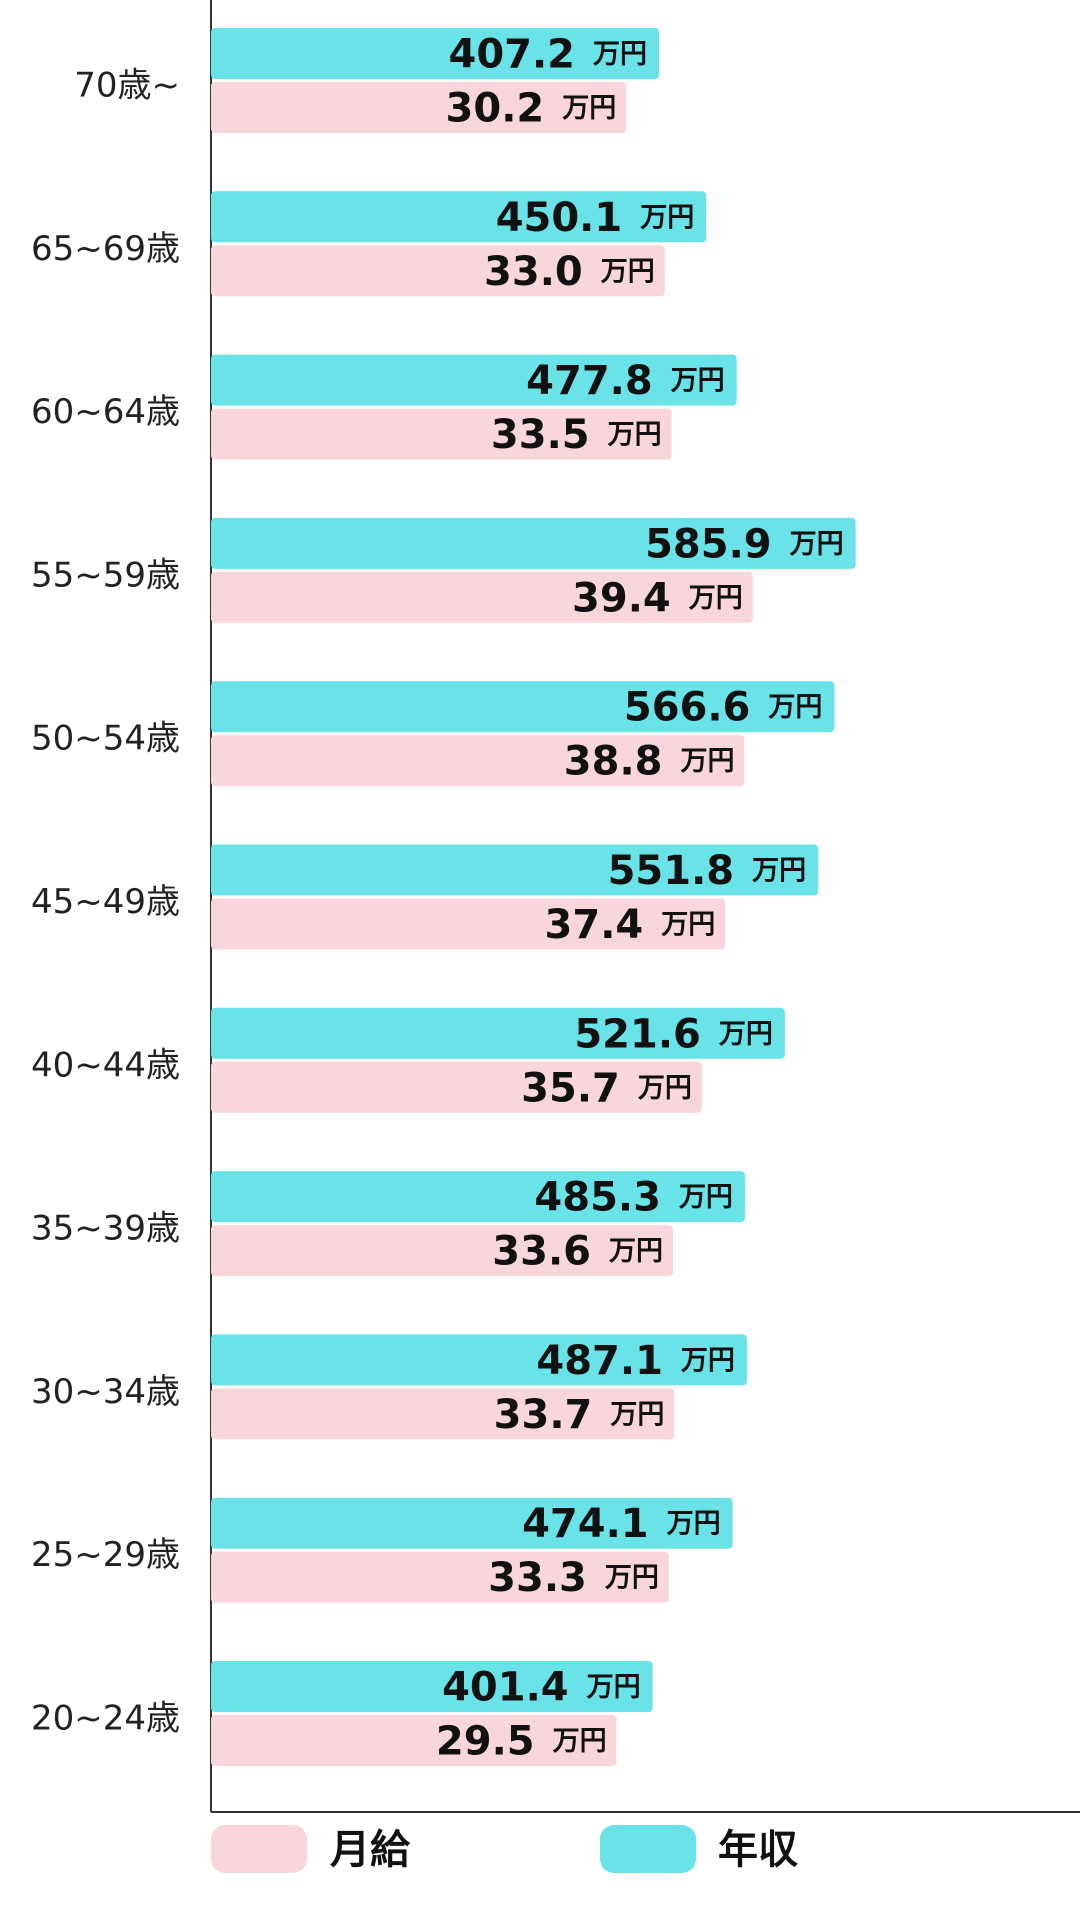 The width and height of the screenshot is (1080, 1920). What do you see at coordinates (637, 1034) in the screenshot?
I see `data-label-annual: 521.6` at bounding box center [637, 1034].